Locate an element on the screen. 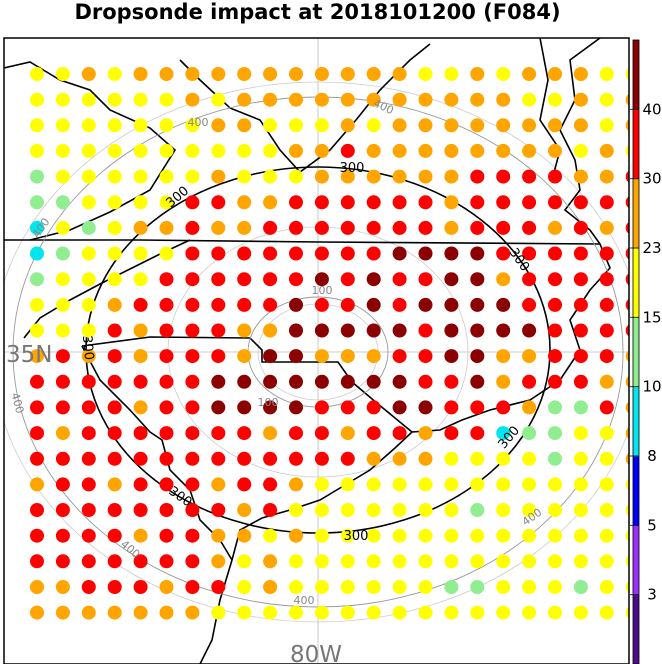 The height and width of the screenshot is (664, 662). colorbar-label: 15 is located at coordinates (651, 317).